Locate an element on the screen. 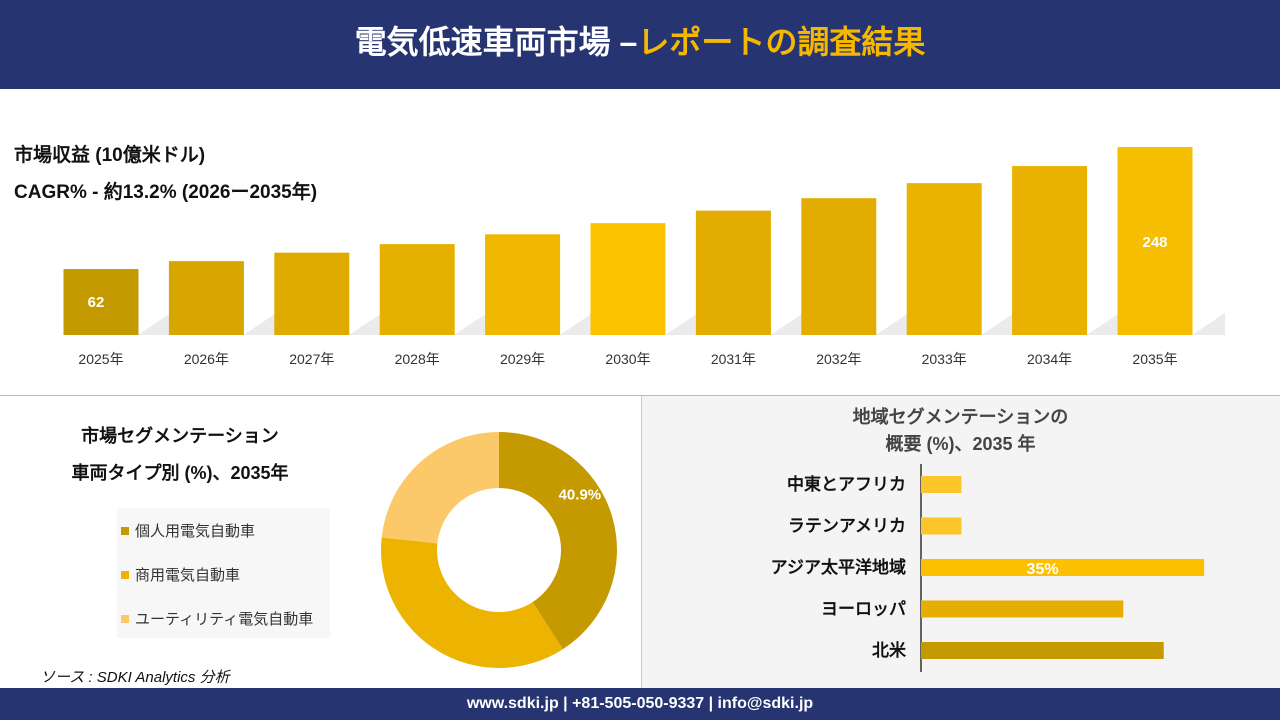  donut-legend: 個人用電気自動車 商用電気自動車 ユーティリティ電気自動車 is located at coordinates (223, 573).